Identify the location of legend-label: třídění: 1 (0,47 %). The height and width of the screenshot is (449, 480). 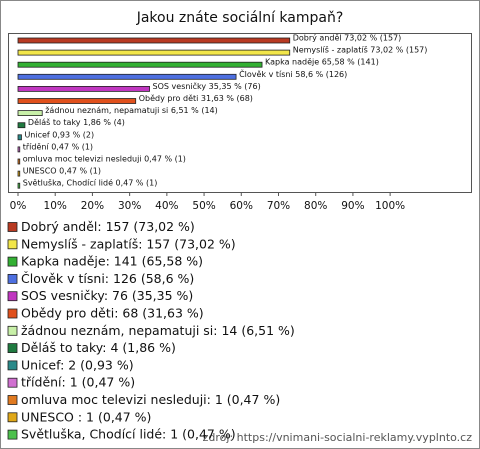
(78, 382).